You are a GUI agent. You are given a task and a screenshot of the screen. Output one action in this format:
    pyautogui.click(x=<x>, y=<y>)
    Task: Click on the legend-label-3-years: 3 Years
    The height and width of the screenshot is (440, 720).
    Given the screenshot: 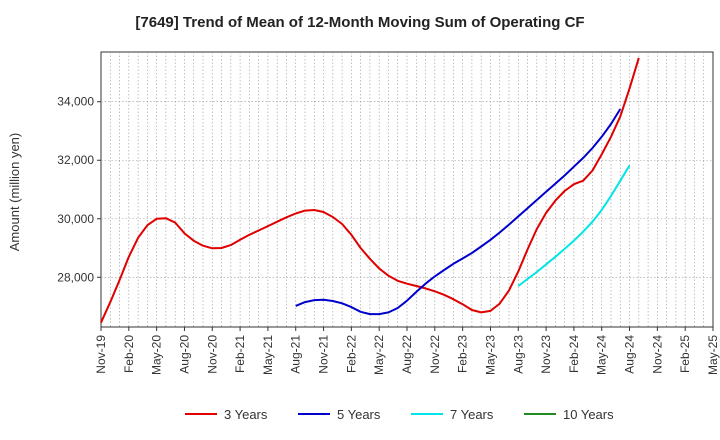 What is the action you would take?
    pyautogui.click(x=246, y=414)
    